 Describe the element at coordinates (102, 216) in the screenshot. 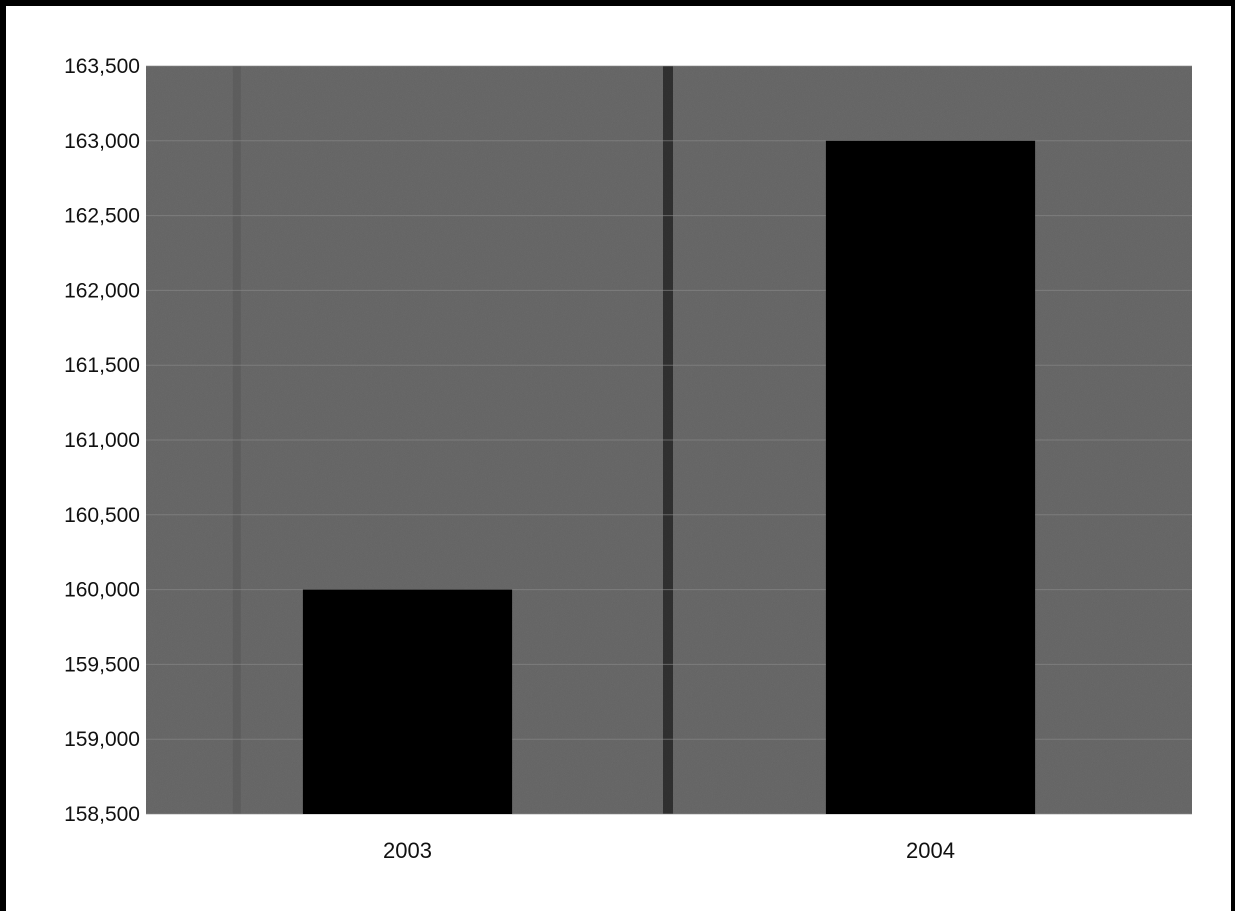

I see `y-tick-label: 162,500` at that location.